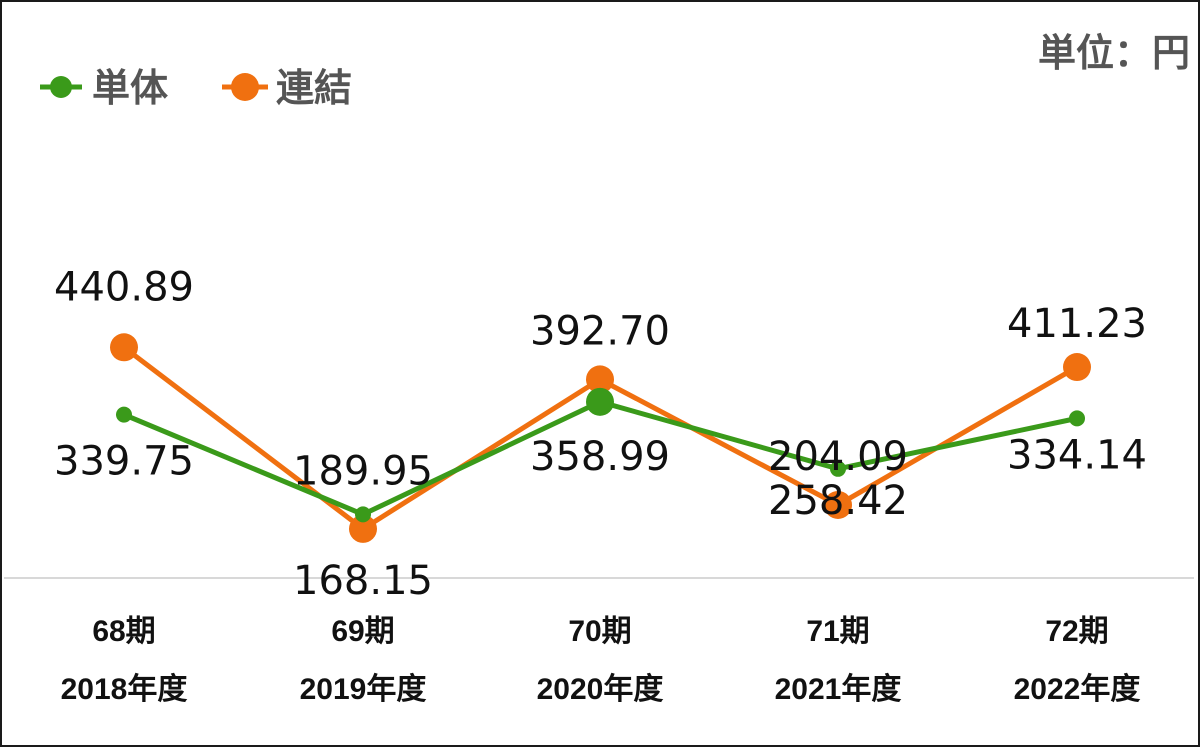  I want to click on legend-marker-tantai, so click(61, 87).